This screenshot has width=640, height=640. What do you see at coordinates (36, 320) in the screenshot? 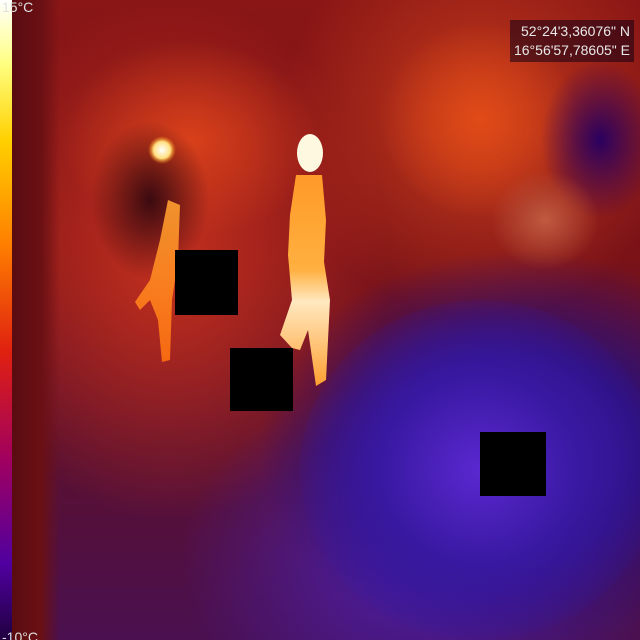
I see `scale-shadow` at bounding box center [36, 320].